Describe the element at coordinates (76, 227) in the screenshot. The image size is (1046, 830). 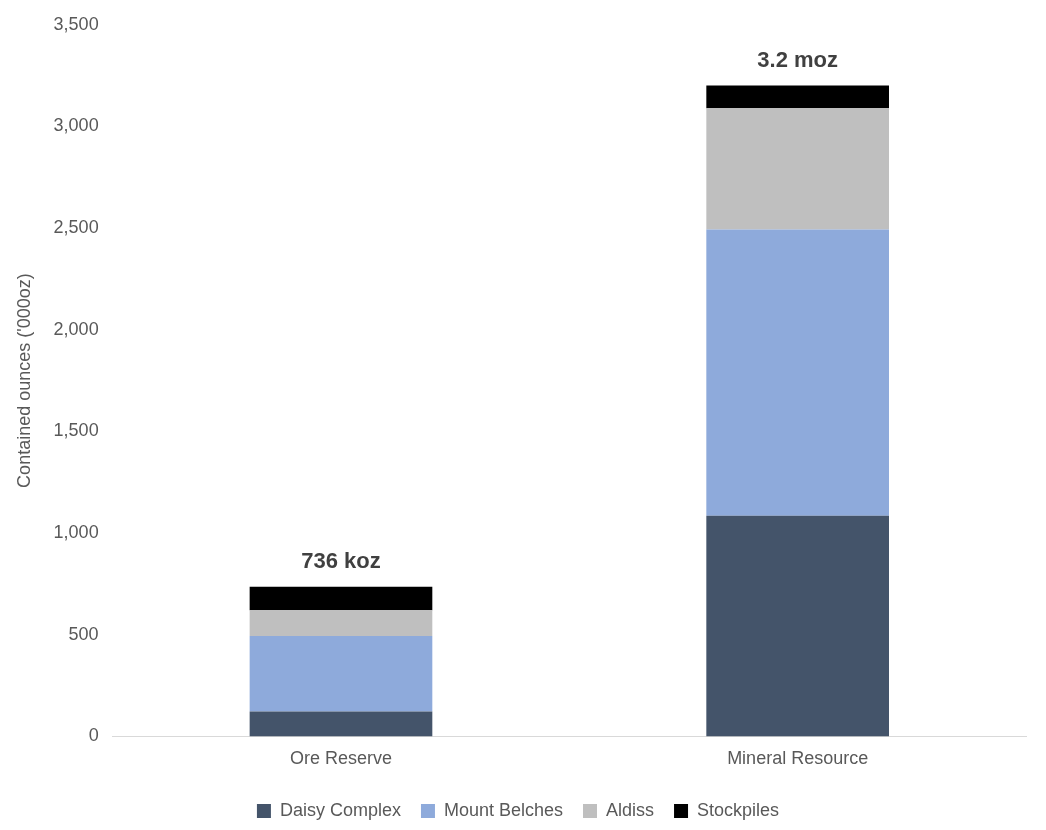
I see `y-tick-label: 2,500` at that location.